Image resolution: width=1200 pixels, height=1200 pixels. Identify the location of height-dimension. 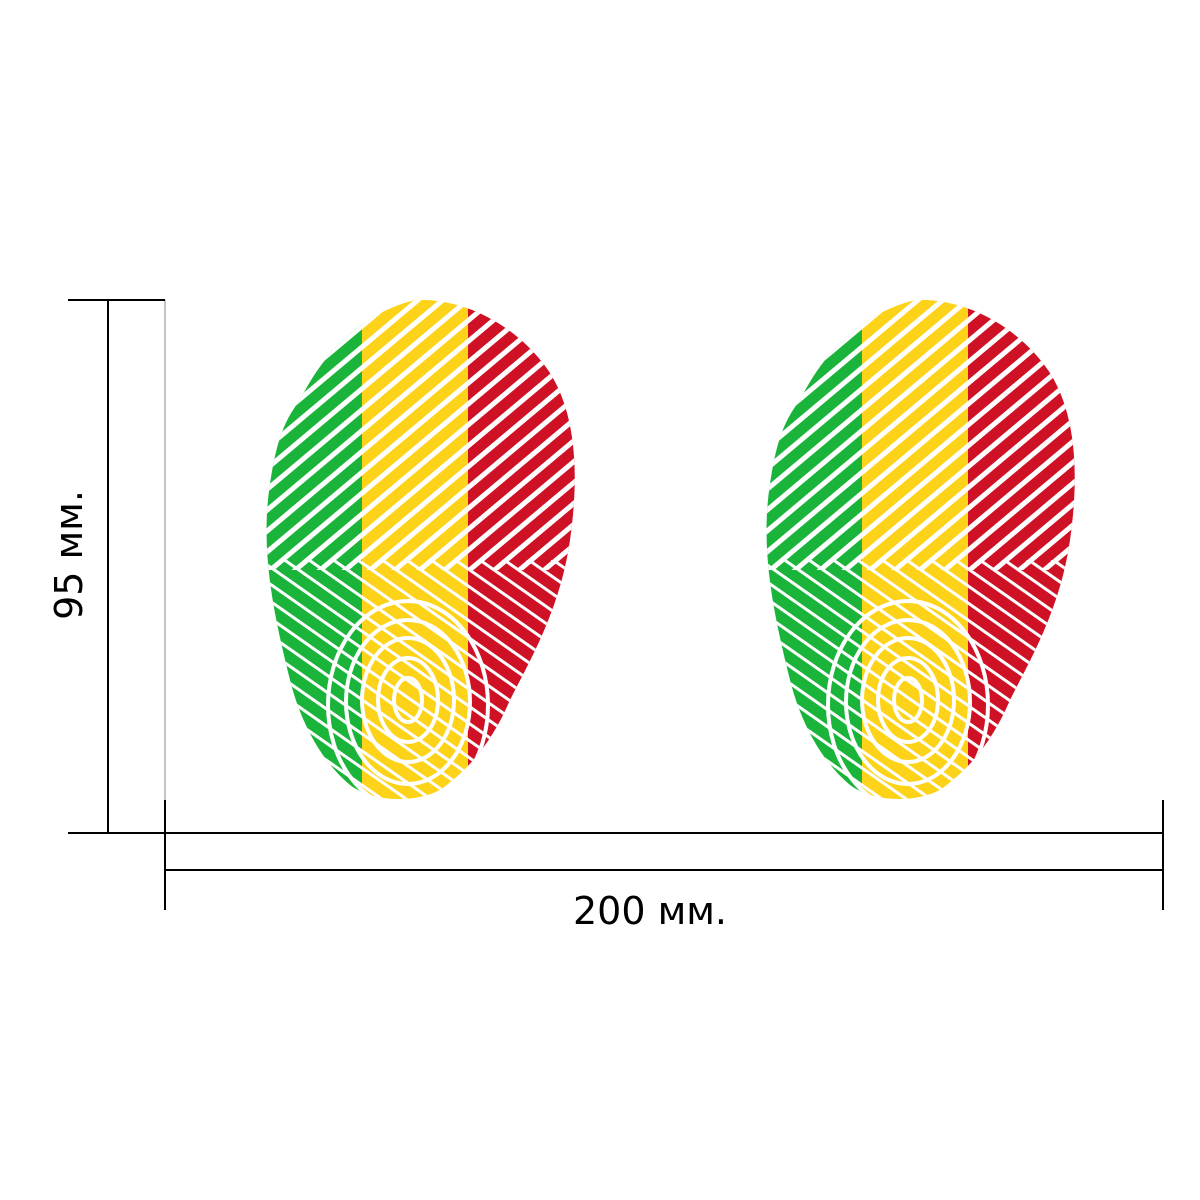
(116, 566).